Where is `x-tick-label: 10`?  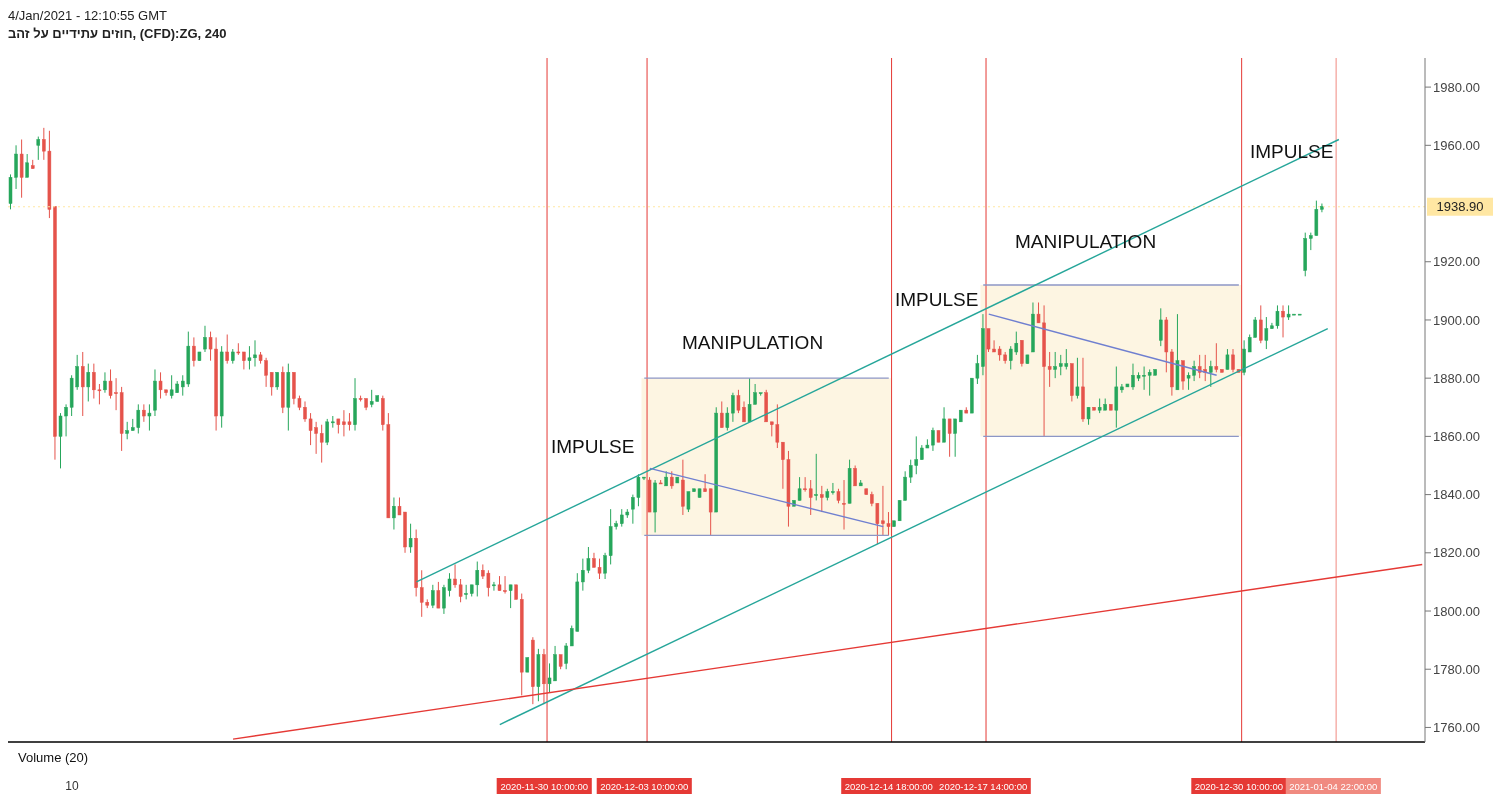 x-tick-label: 10 is located at coordinates (72, 786).